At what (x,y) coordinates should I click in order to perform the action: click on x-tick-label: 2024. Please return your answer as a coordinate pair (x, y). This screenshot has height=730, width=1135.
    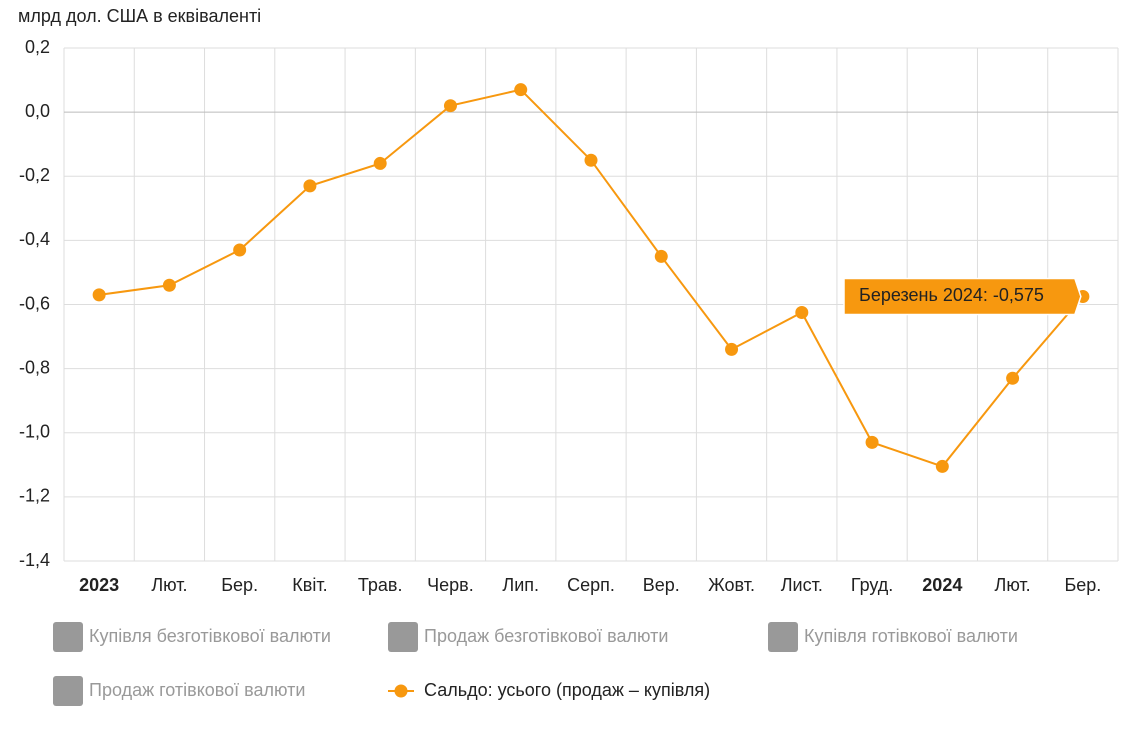
    Looking at the image, I should click on (942, 585).